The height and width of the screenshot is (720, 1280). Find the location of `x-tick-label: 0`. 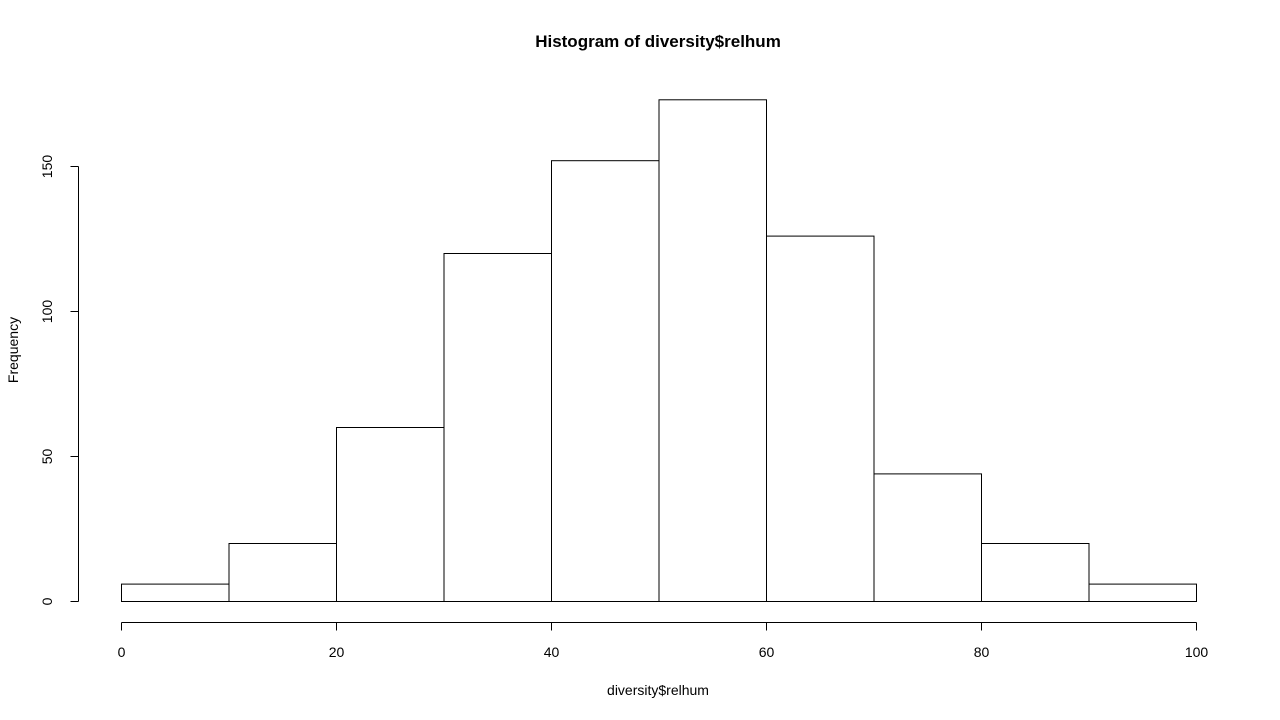

x-tick-label: 0 is located at coordinates (122, 652).